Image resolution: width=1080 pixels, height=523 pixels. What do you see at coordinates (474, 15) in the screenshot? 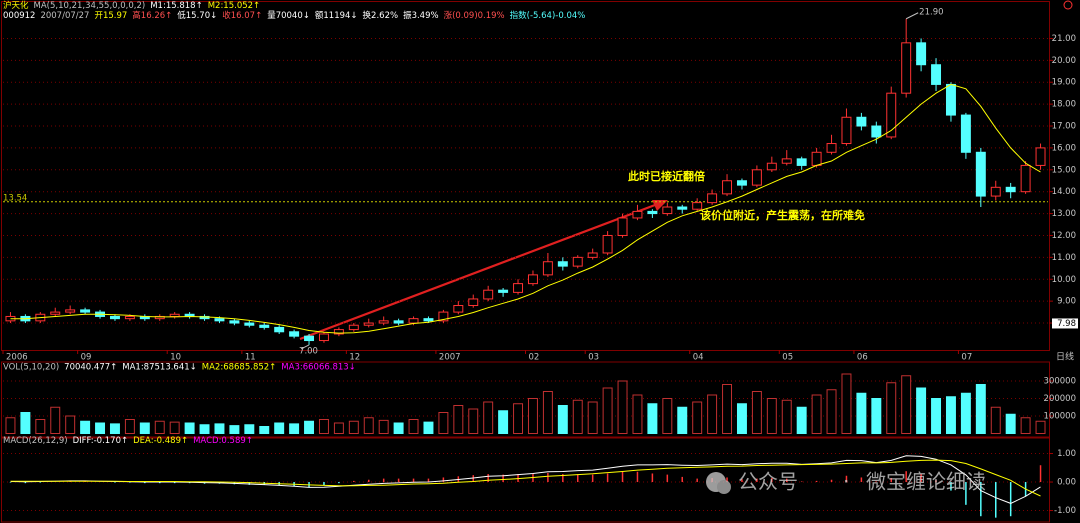
I see `header-segment: 涨(0.09)0.19%` at bounding box center [474, 15].